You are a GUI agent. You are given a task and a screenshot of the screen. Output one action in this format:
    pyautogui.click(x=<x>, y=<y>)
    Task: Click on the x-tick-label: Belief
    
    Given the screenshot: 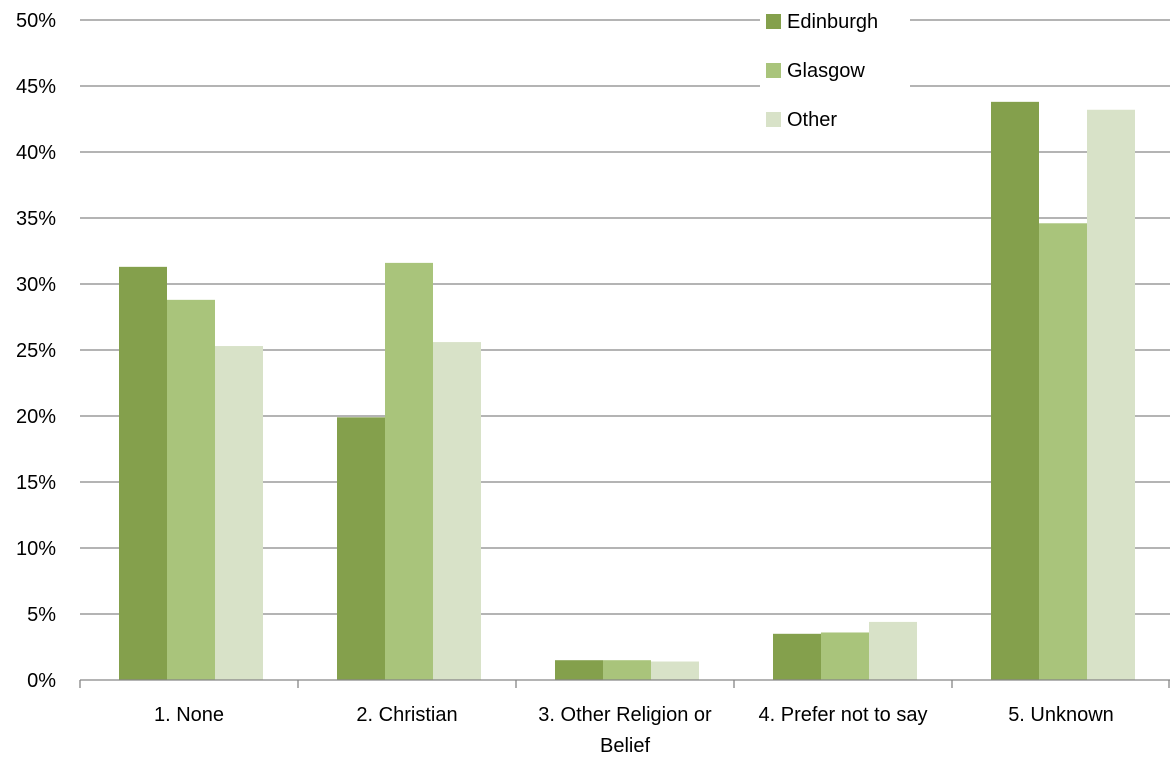 What is the action you would take?
    pyautogui.click(x=625, y=746)
    